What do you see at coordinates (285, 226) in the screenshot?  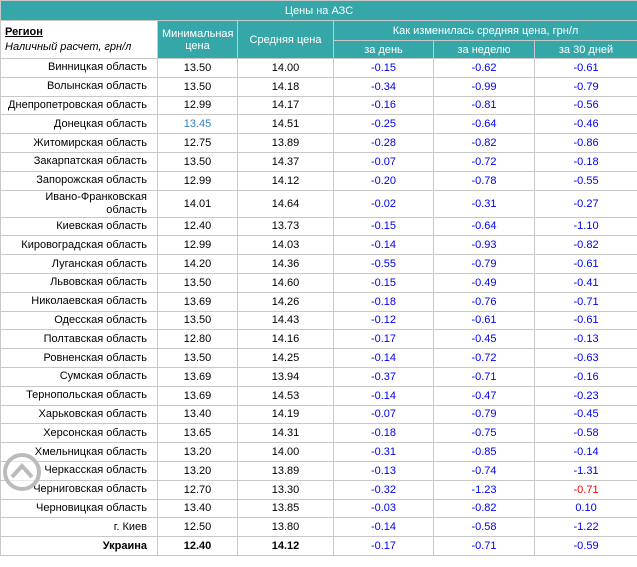 I see `avg-price: 13.73` at bounding box center [285, 226].